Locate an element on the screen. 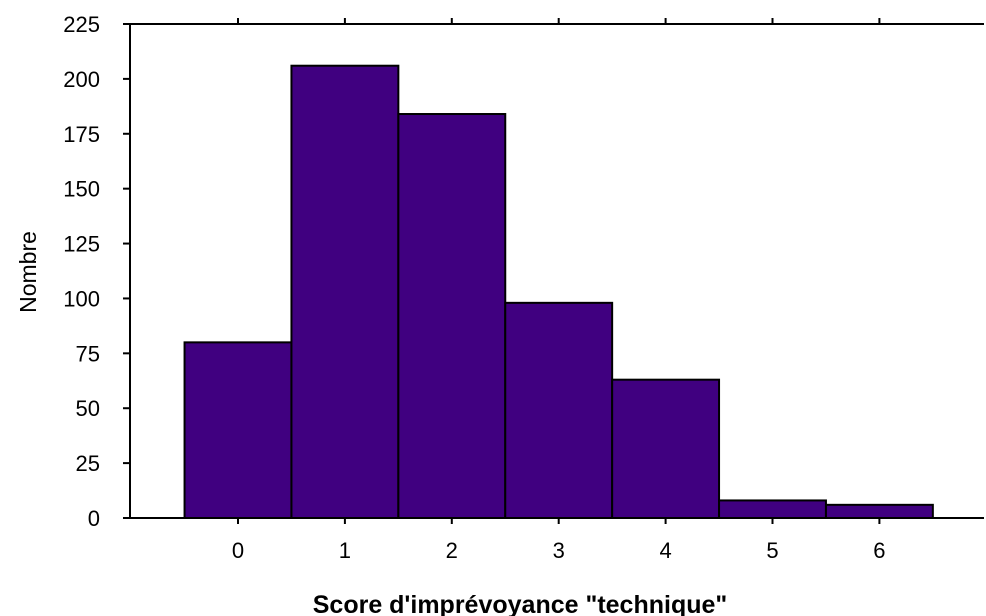 Image resolution: width=986 pixels, height=616 pixels. x-axis-title: Score d'imprévoyance "technique" is located at coordinates (520, 603).